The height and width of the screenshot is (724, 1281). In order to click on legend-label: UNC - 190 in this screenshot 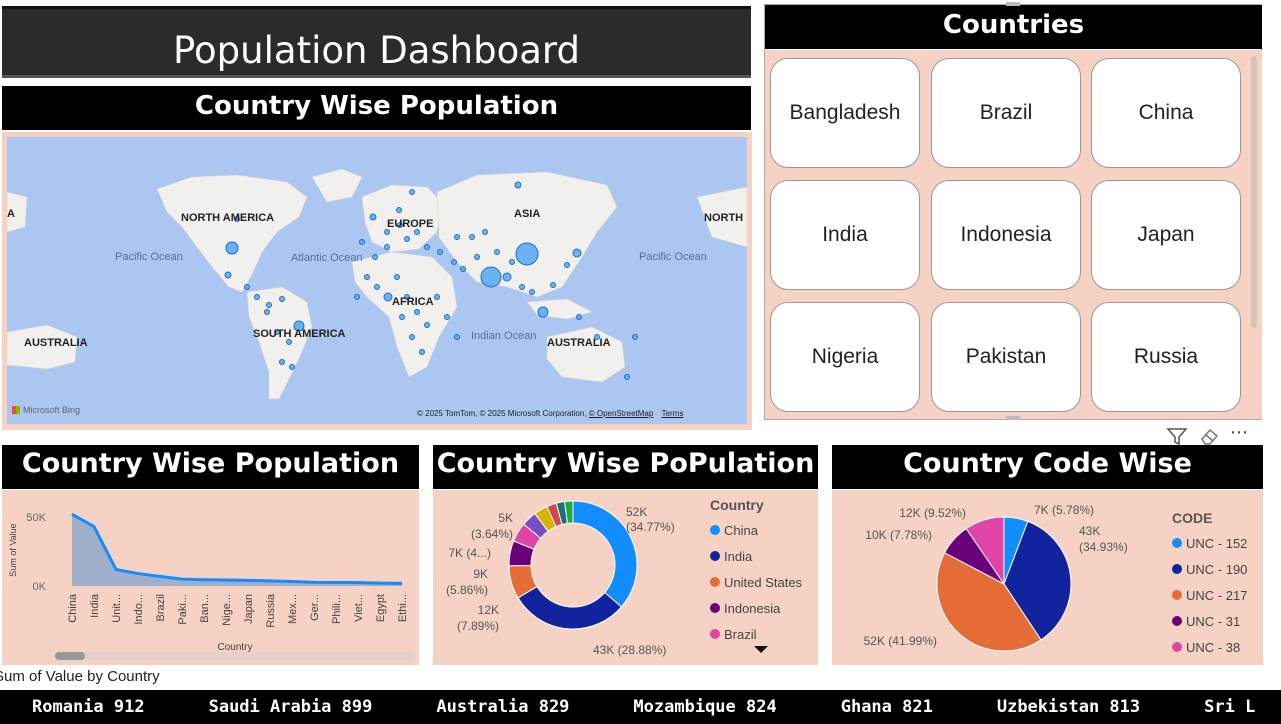, I will do `click(1216, 569)`.